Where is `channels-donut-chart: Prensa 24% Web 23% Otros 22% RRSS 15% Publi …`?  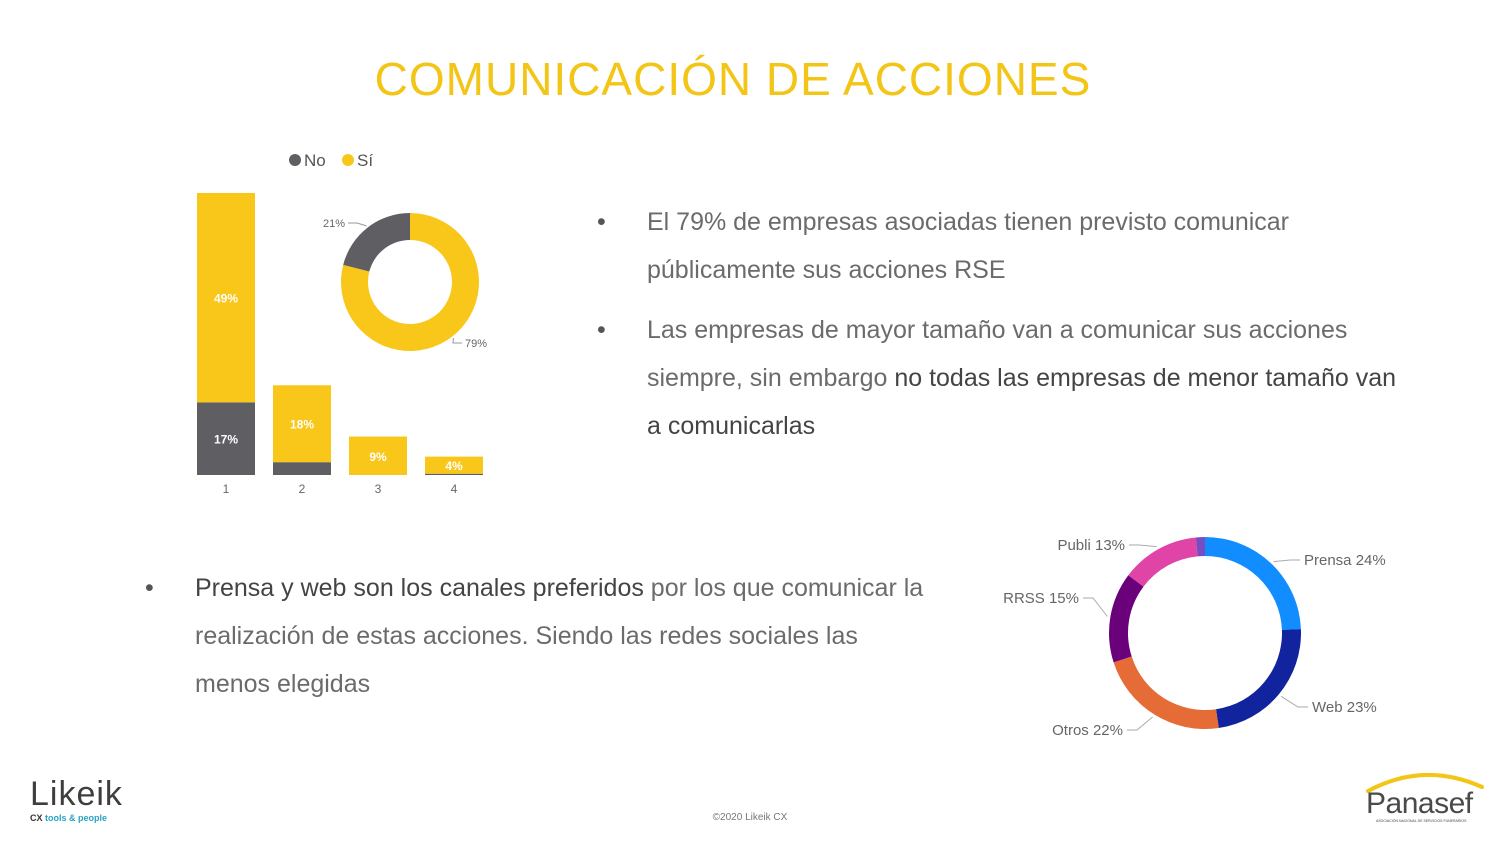 channels-donut-chart: Prensa 24% Web 23% Otros 22% RRSS 15% Publi … is located at coordinates (1194, 638).